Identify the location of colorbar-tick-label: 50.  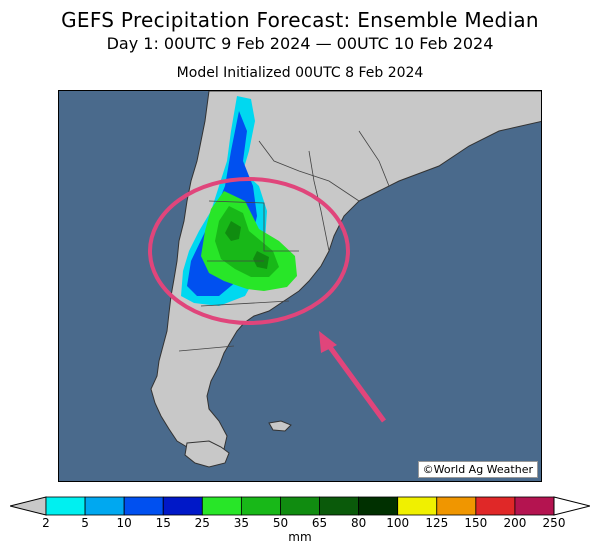
(280, 523).